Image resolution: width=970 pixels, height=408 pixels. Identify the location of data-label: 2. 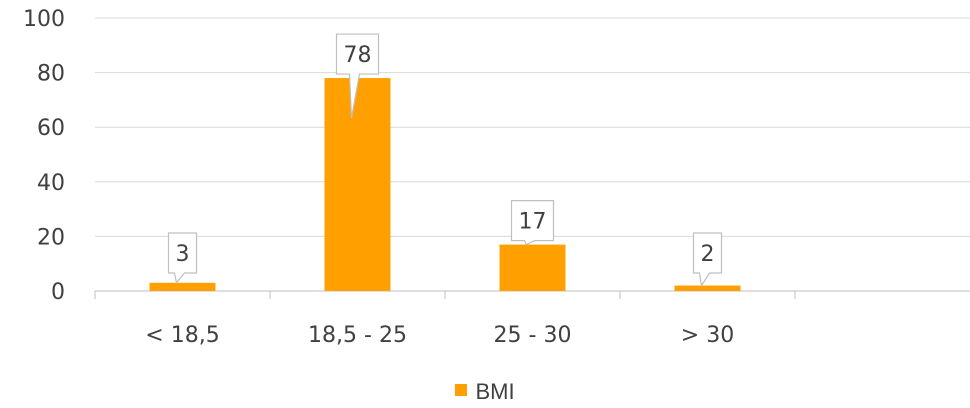
(708, 254).